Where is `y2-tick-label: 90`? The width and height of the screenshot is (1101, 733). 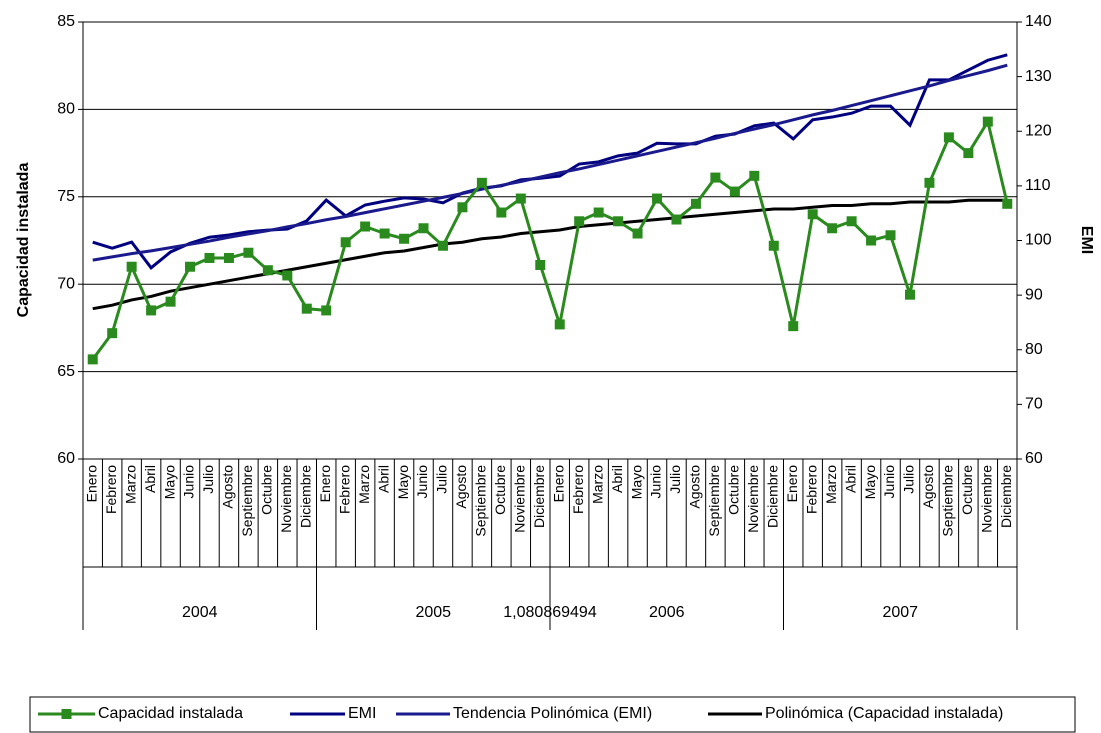
y2-tick-label: 90 is located at coordinates (1034, 294).